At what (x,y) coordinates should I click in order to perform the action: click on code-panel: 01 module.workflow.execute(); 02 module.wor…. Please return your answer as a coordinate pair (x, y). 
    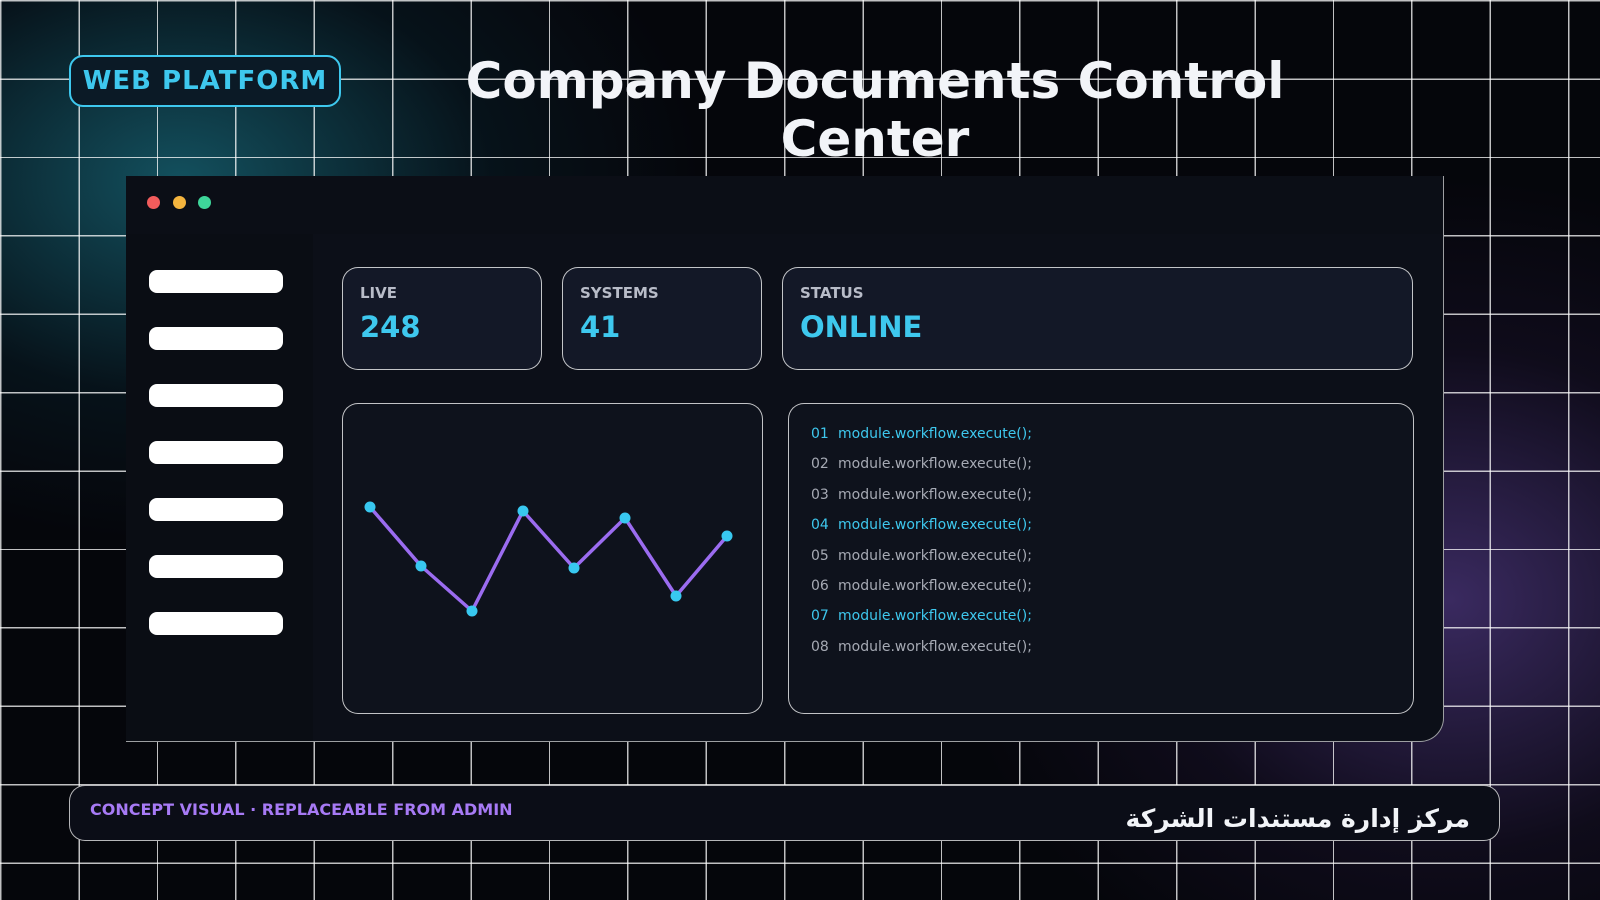
    Looking at the image, I should click on (1101, 558).